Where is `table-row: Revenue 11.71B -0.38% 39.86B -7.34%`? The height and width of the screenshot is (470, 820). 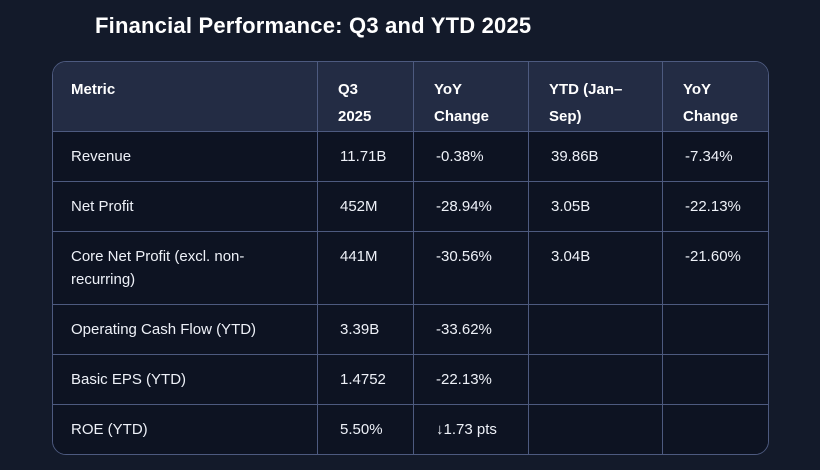
table-row: Revenue 11.71B -0.38% 39.86B -7.34% is located at coordinates (410, 156).